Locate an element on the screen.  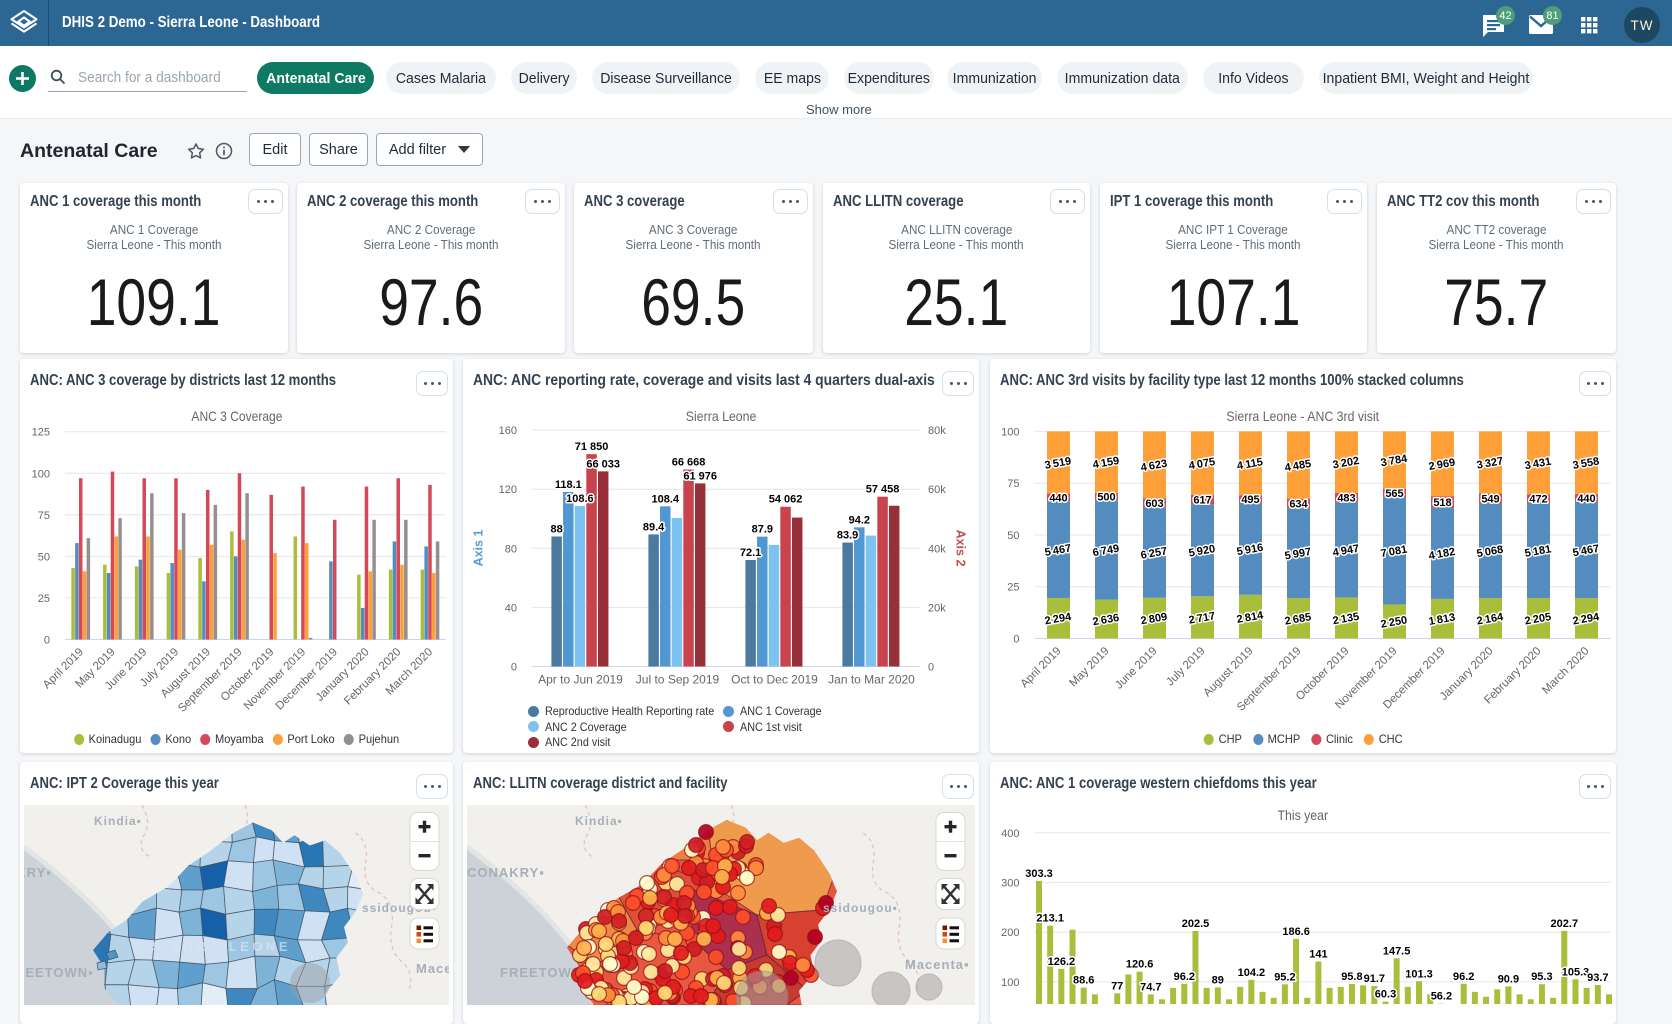
svg-text: 101.3 is located at coordinates (1419, 974).